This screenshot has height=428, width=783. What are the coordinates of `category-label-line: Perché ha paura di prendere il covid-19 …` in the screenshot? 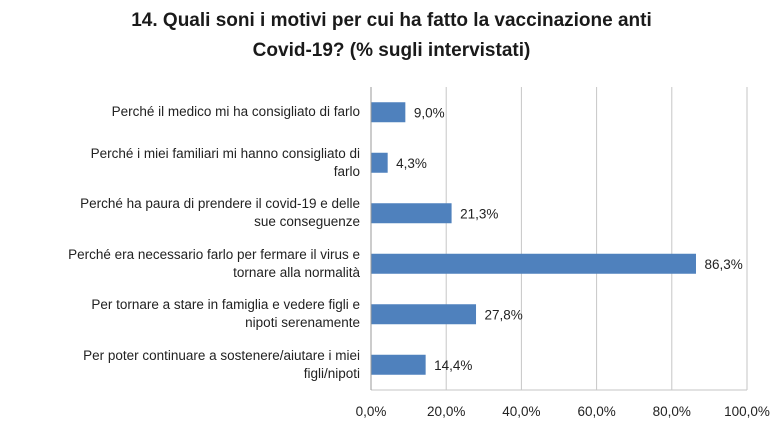 It's located at (220, 204).